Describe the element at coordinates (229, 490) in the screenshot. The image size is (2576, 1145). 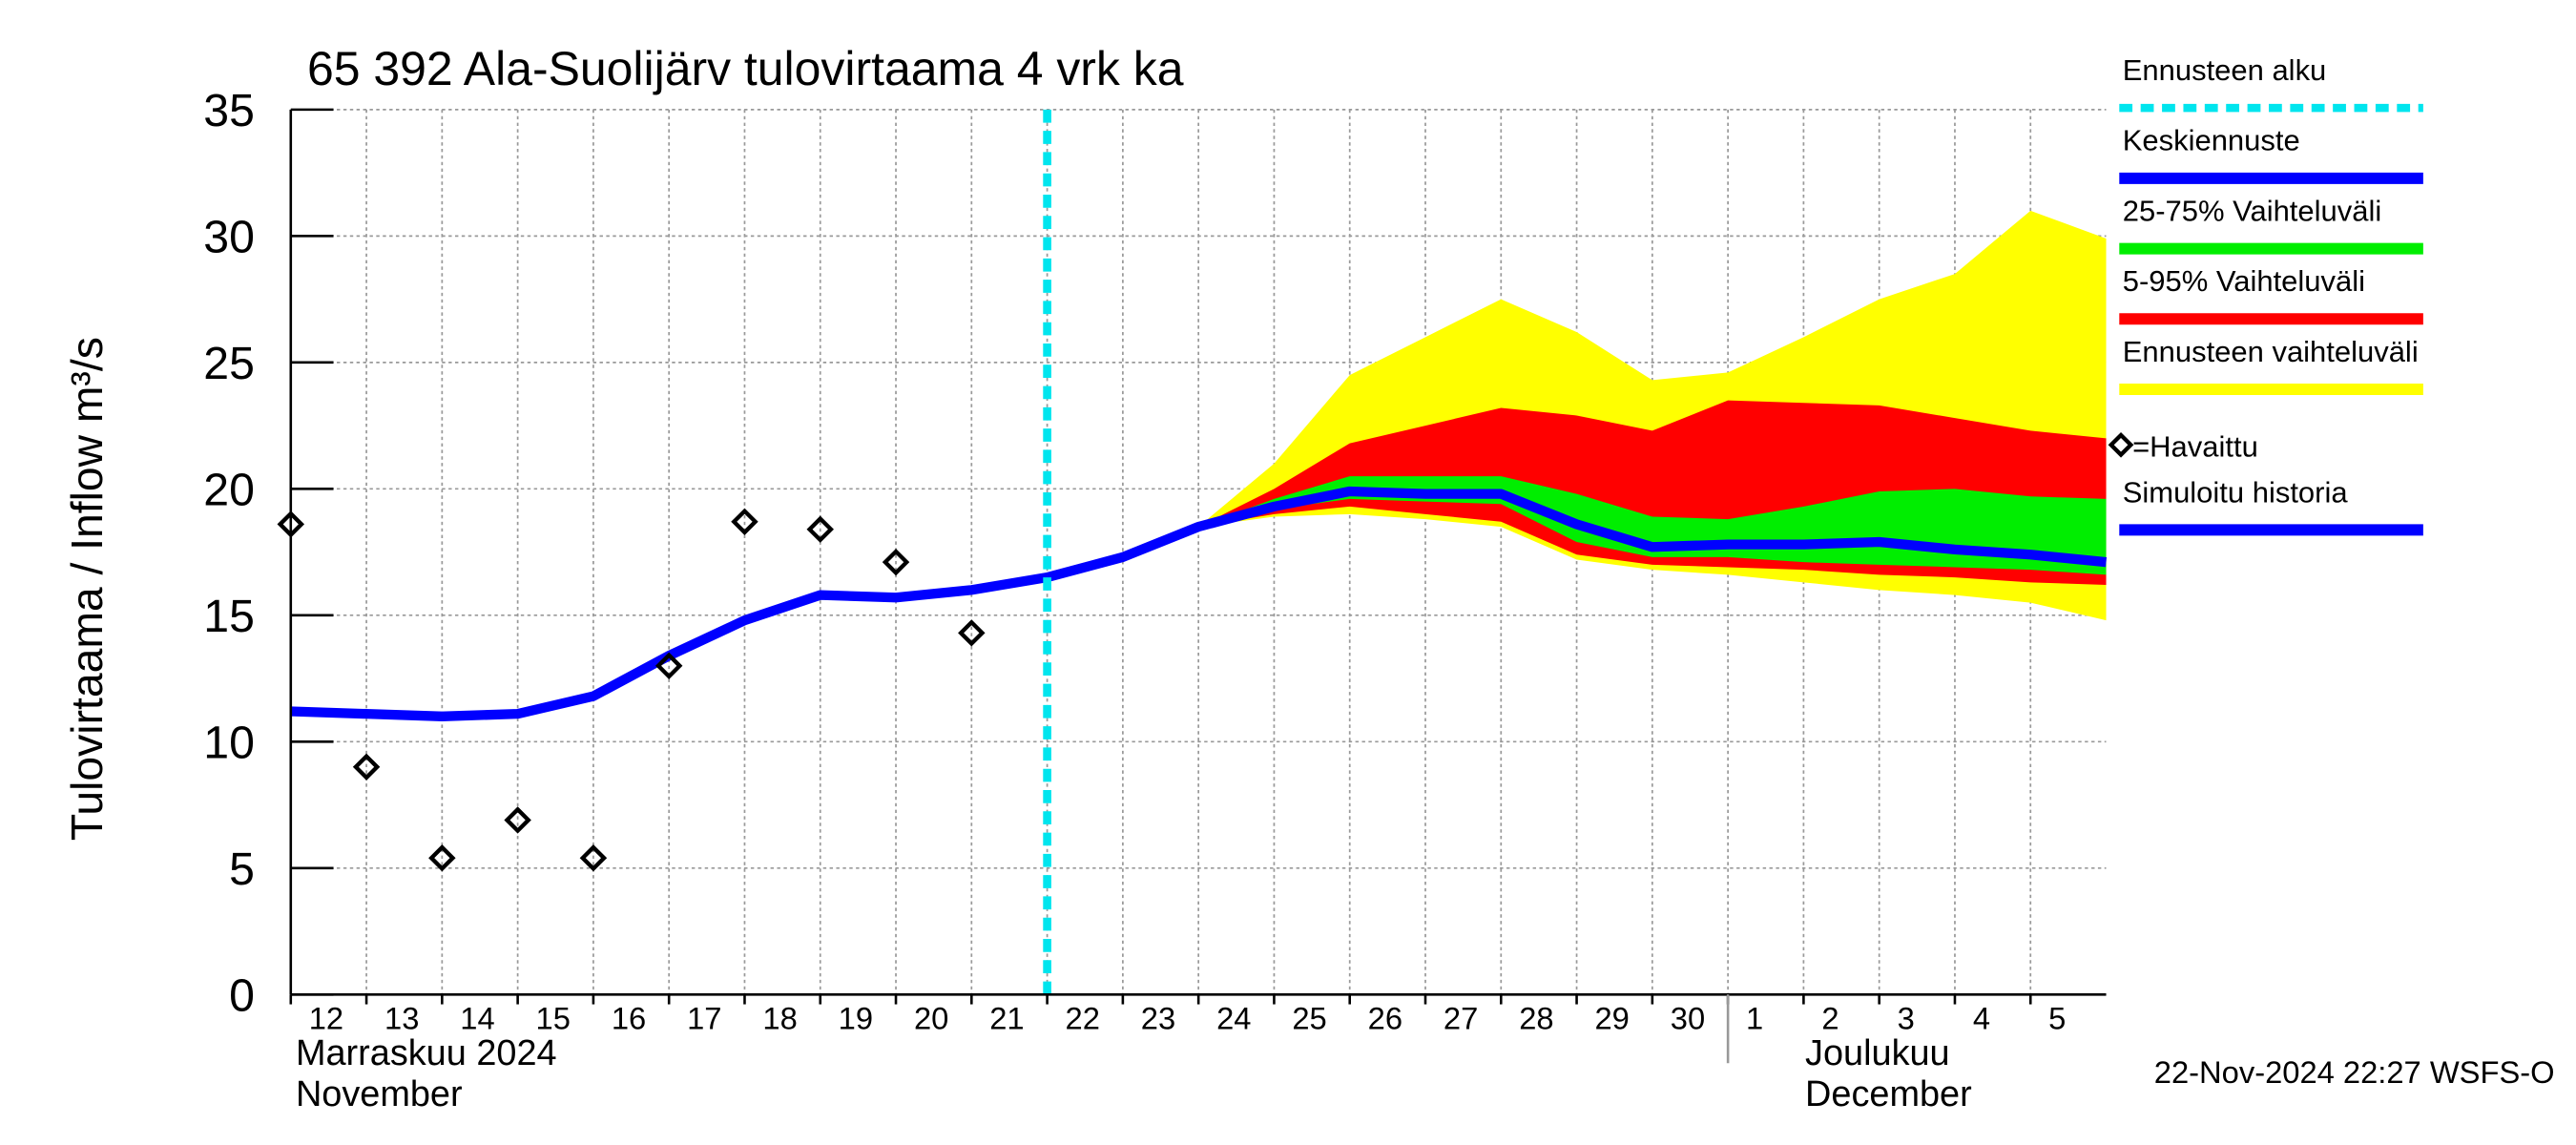
I see `y-tick-label: 20` at that location.